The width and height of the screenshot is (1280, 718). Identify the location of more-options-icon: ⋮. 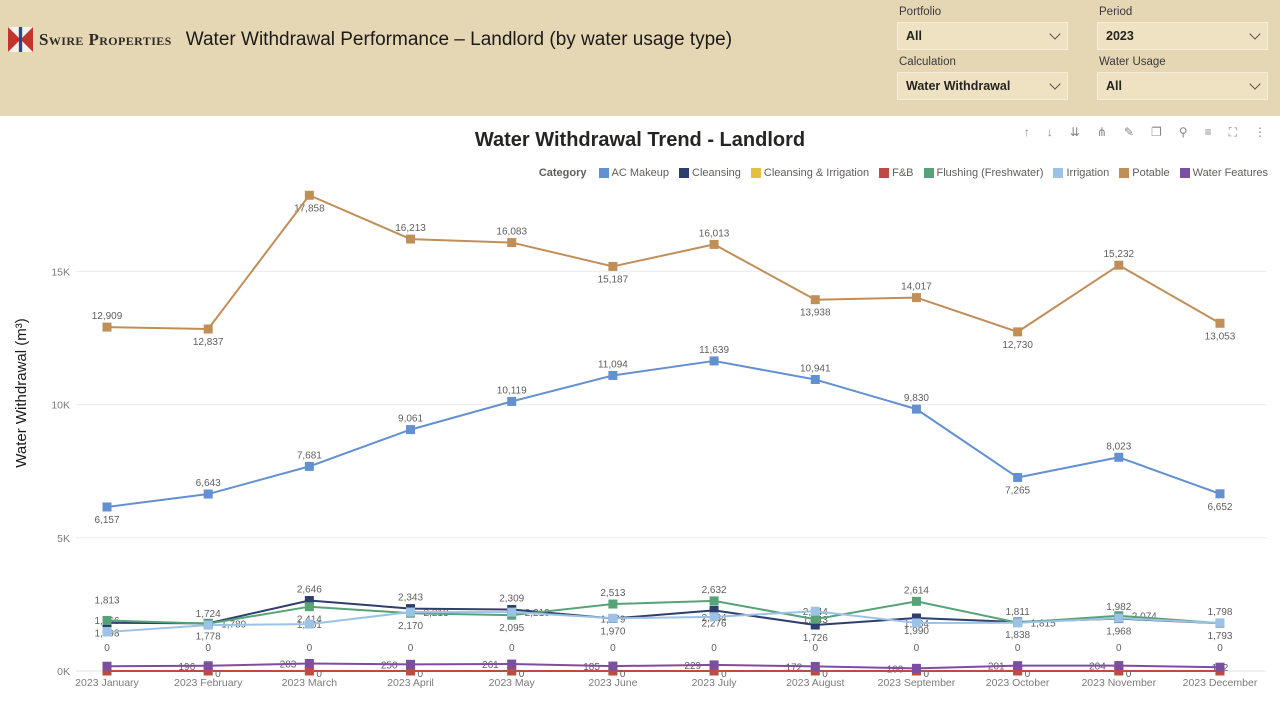
(1260, 132).